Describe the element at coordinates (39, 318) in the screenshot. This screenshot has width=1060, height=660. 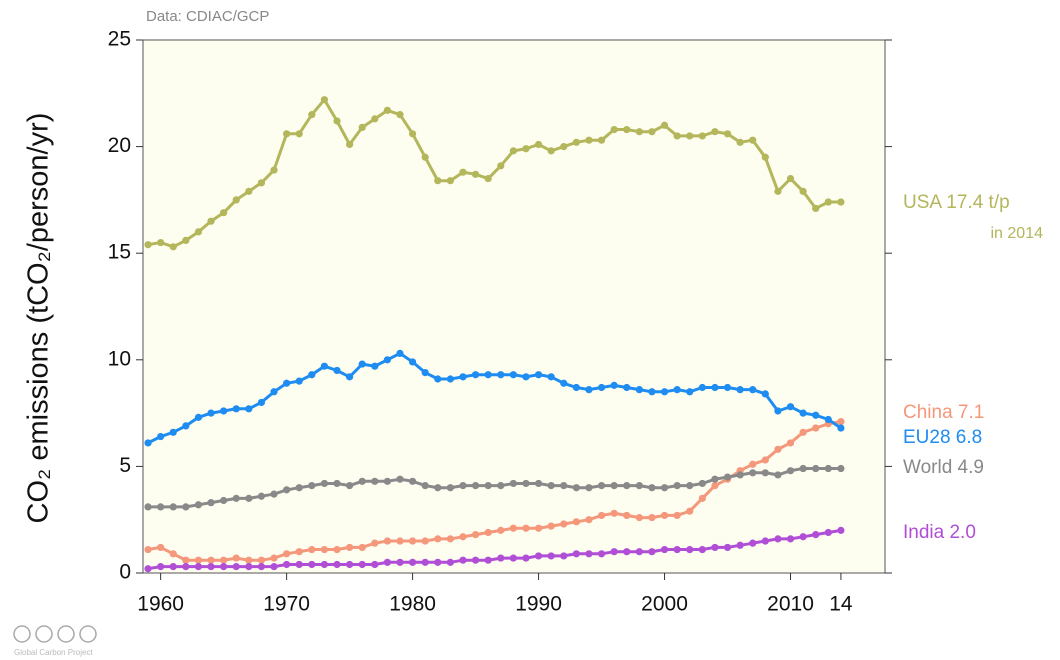
I see `y-axis-label: CO₂ emissions (tCO₂/person/yr)` at that location.